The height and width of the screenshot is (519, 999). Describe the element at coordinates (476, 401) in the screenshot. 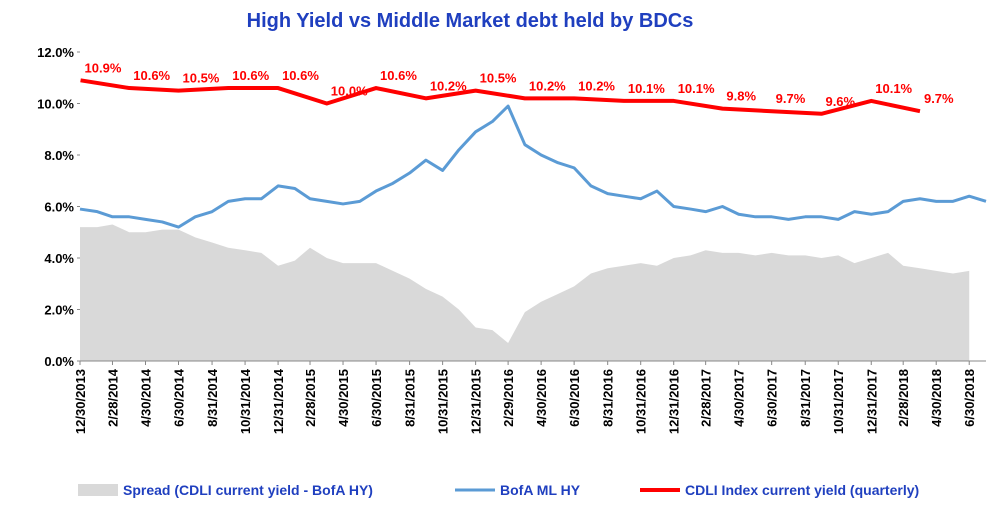

I see `x-tick-label: 12/31/2015` at that location.